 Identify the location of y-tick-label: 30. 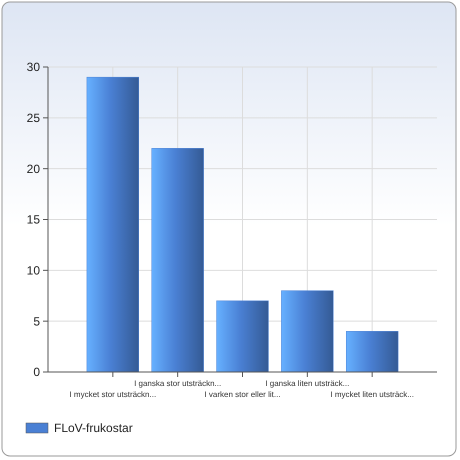
(33, 67).